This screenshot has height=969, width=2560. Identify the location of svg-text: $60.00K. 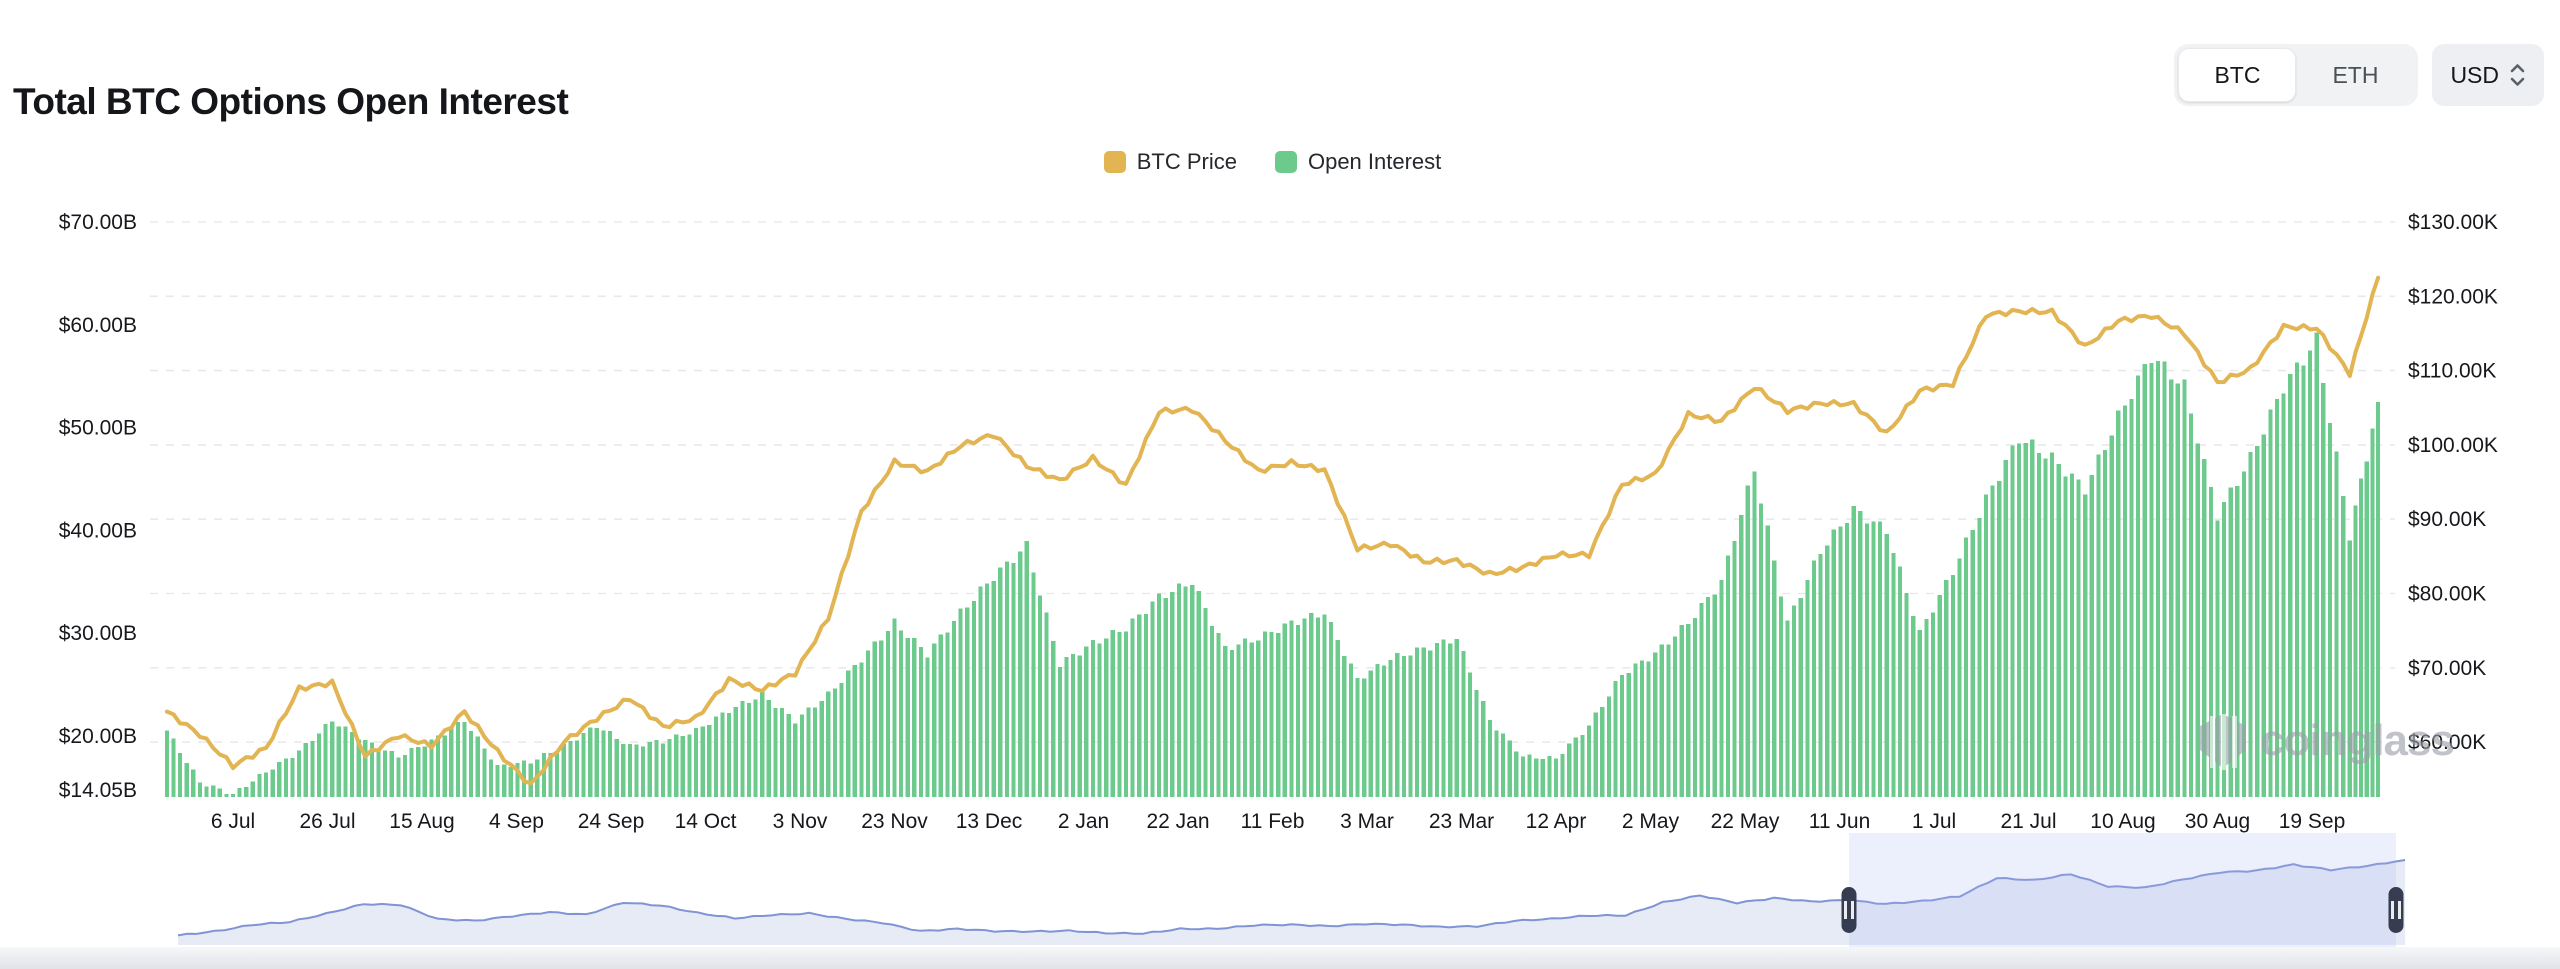
(2447, 742).